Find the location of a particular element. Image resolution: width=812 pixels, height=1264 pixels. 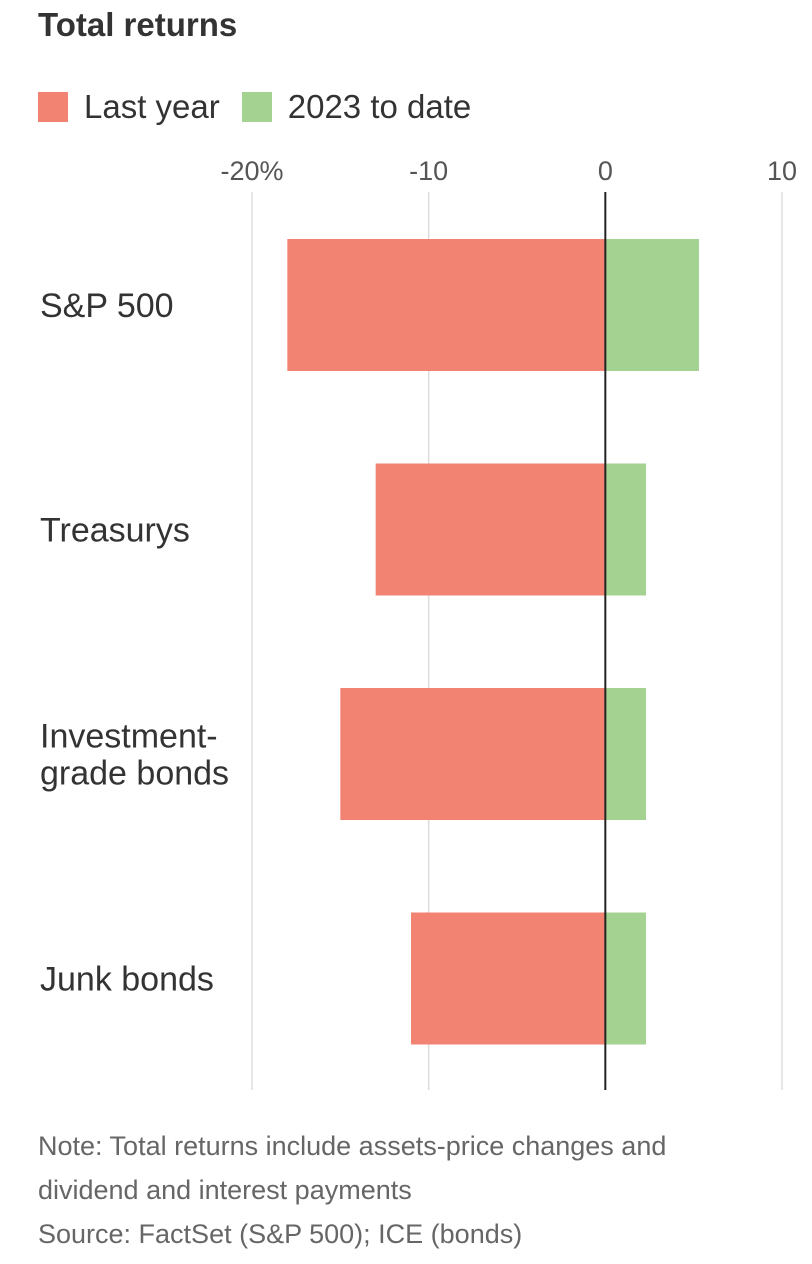

chart-title: Total returns is located at coordinates (138, 24).